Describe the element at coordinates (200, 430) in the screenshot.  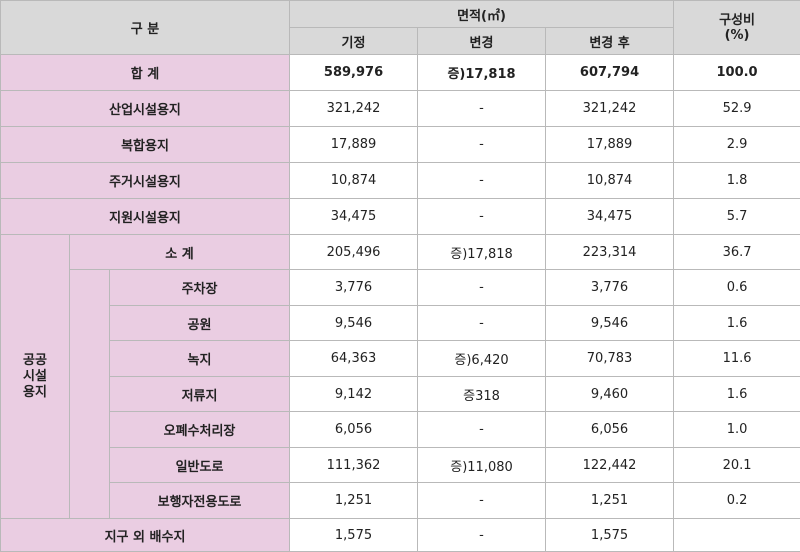
I see `row-label: 오폐수처리장` at that location.